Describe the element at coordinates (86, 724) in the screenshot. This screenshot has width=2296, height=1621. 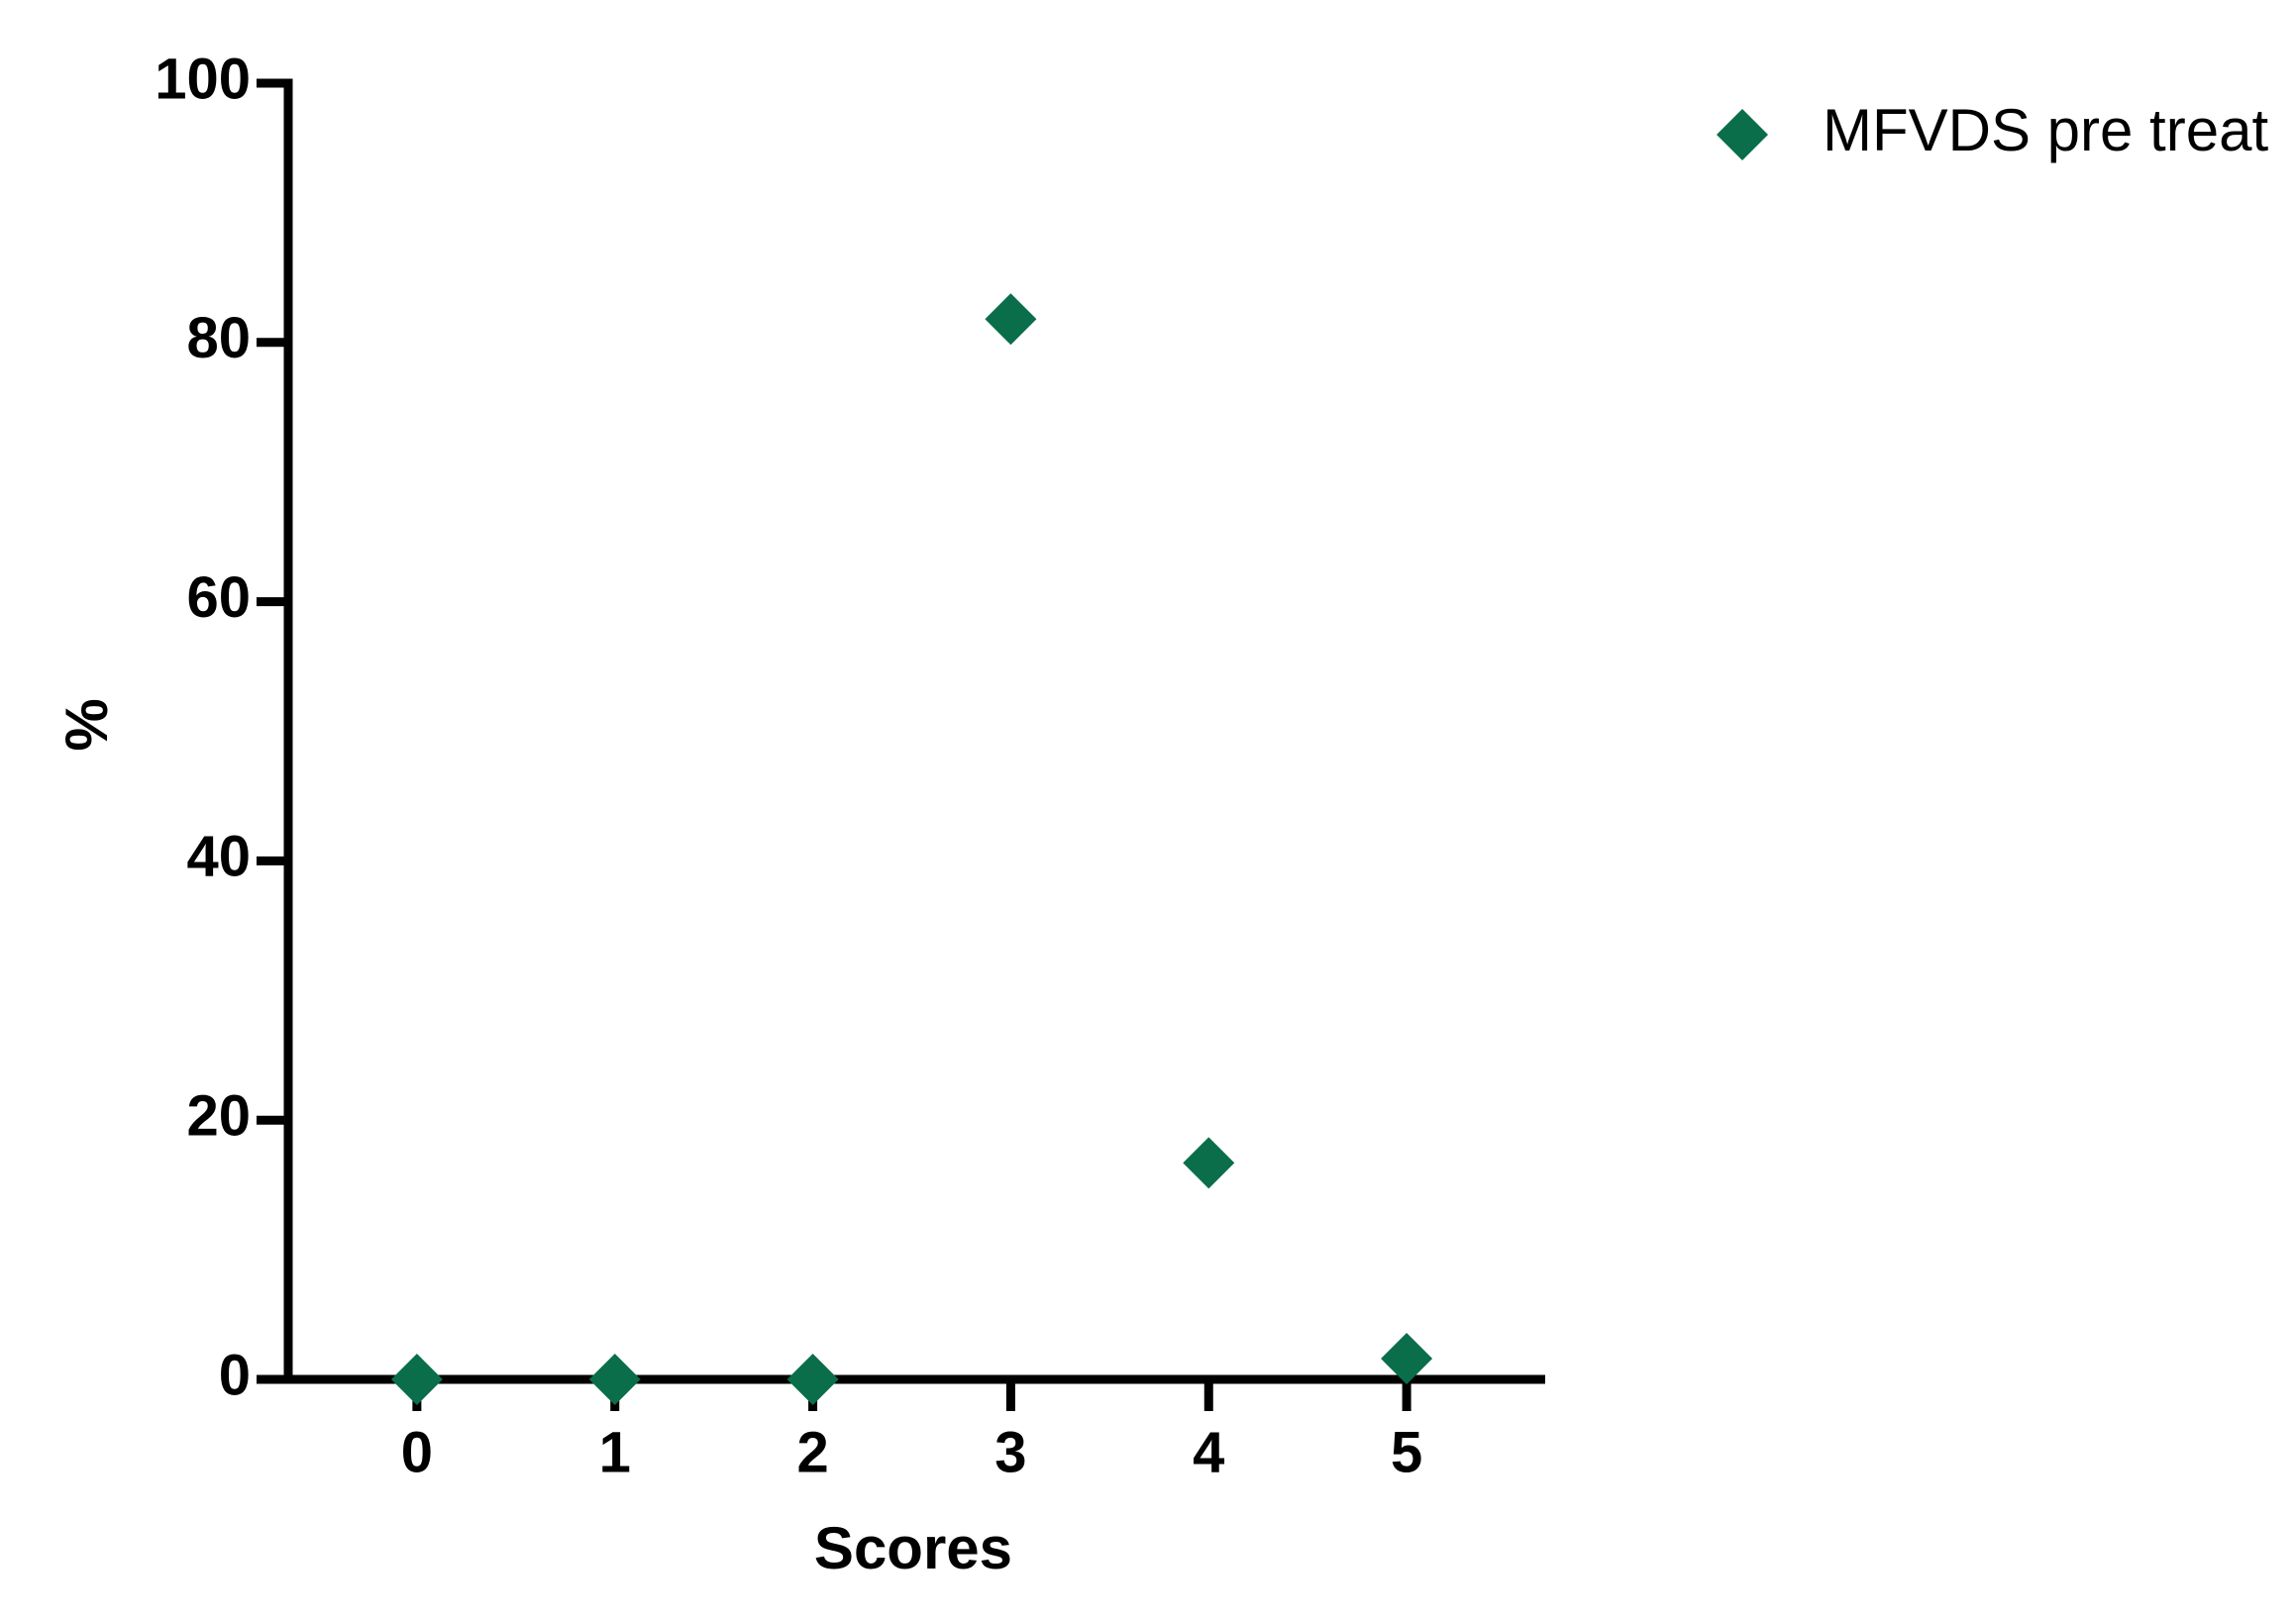
I see `y-axis-title: %` at that location.